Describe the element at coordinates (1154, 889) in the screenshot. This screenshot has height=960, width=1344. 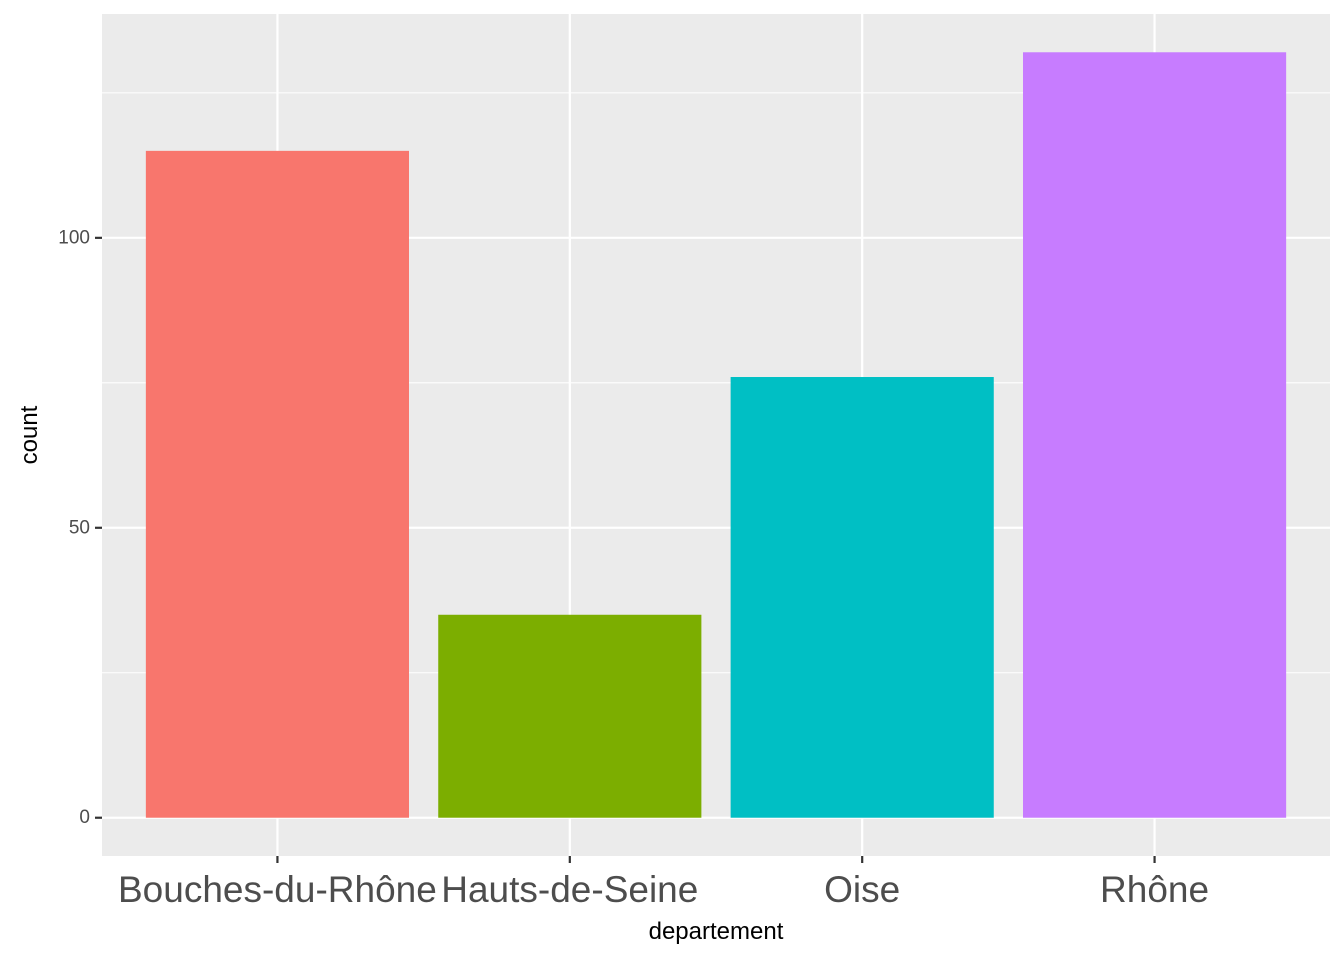
I see `x-tick-label-3: Rhône` at that location.